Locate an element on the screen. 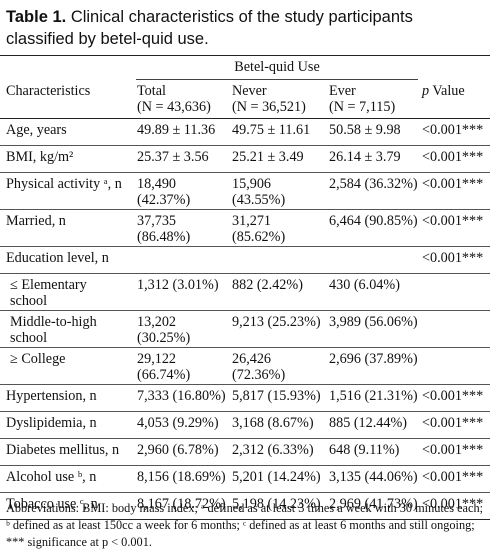 This screenshot has width=490, height=553. row-label: BMI, kg/m² is located at coordinates (40, 157).